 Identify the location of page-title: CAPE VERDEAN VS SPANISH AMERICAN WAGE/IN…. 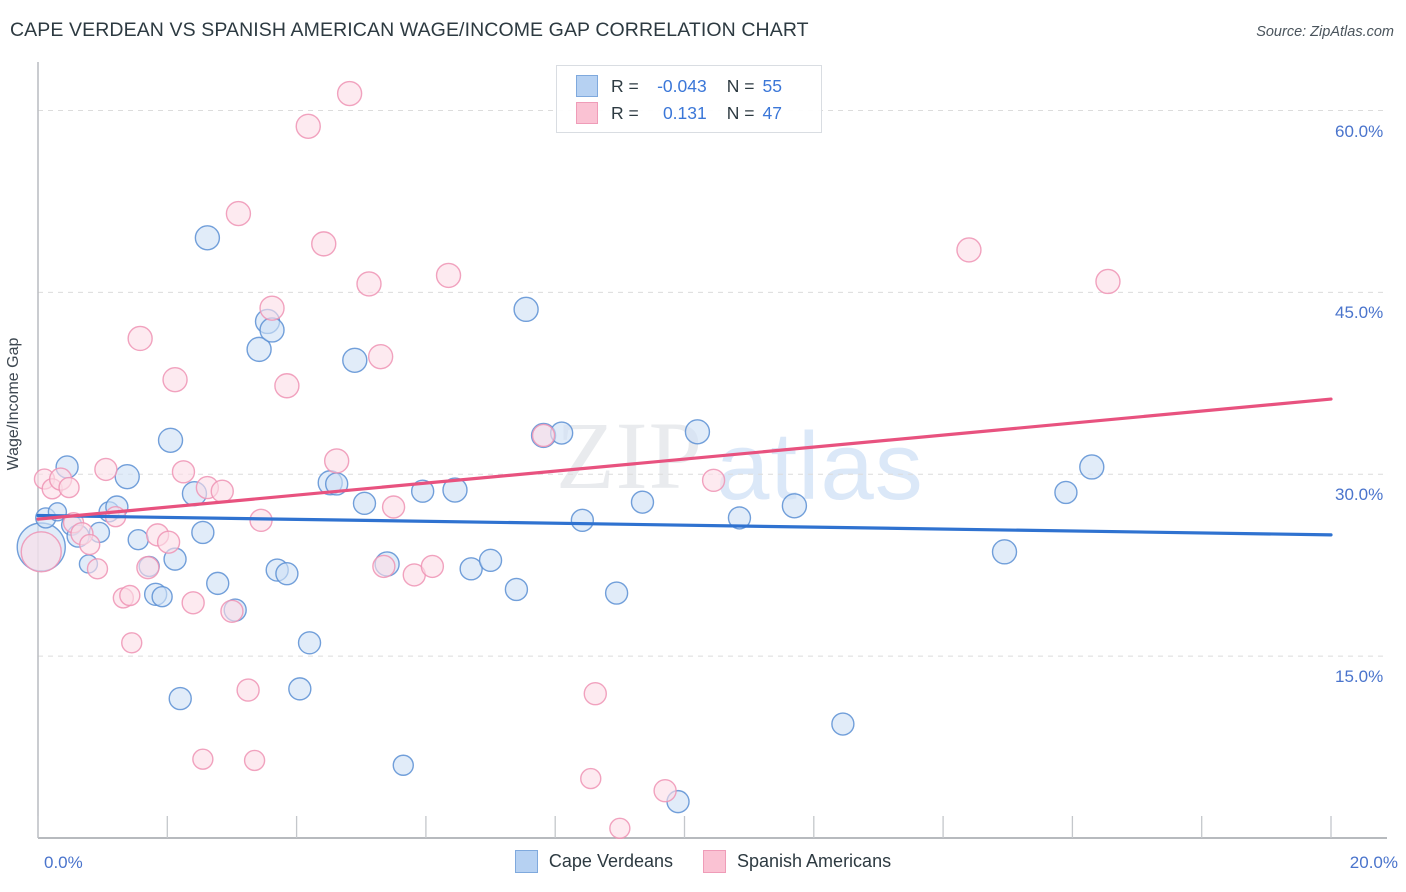
(409, 30).